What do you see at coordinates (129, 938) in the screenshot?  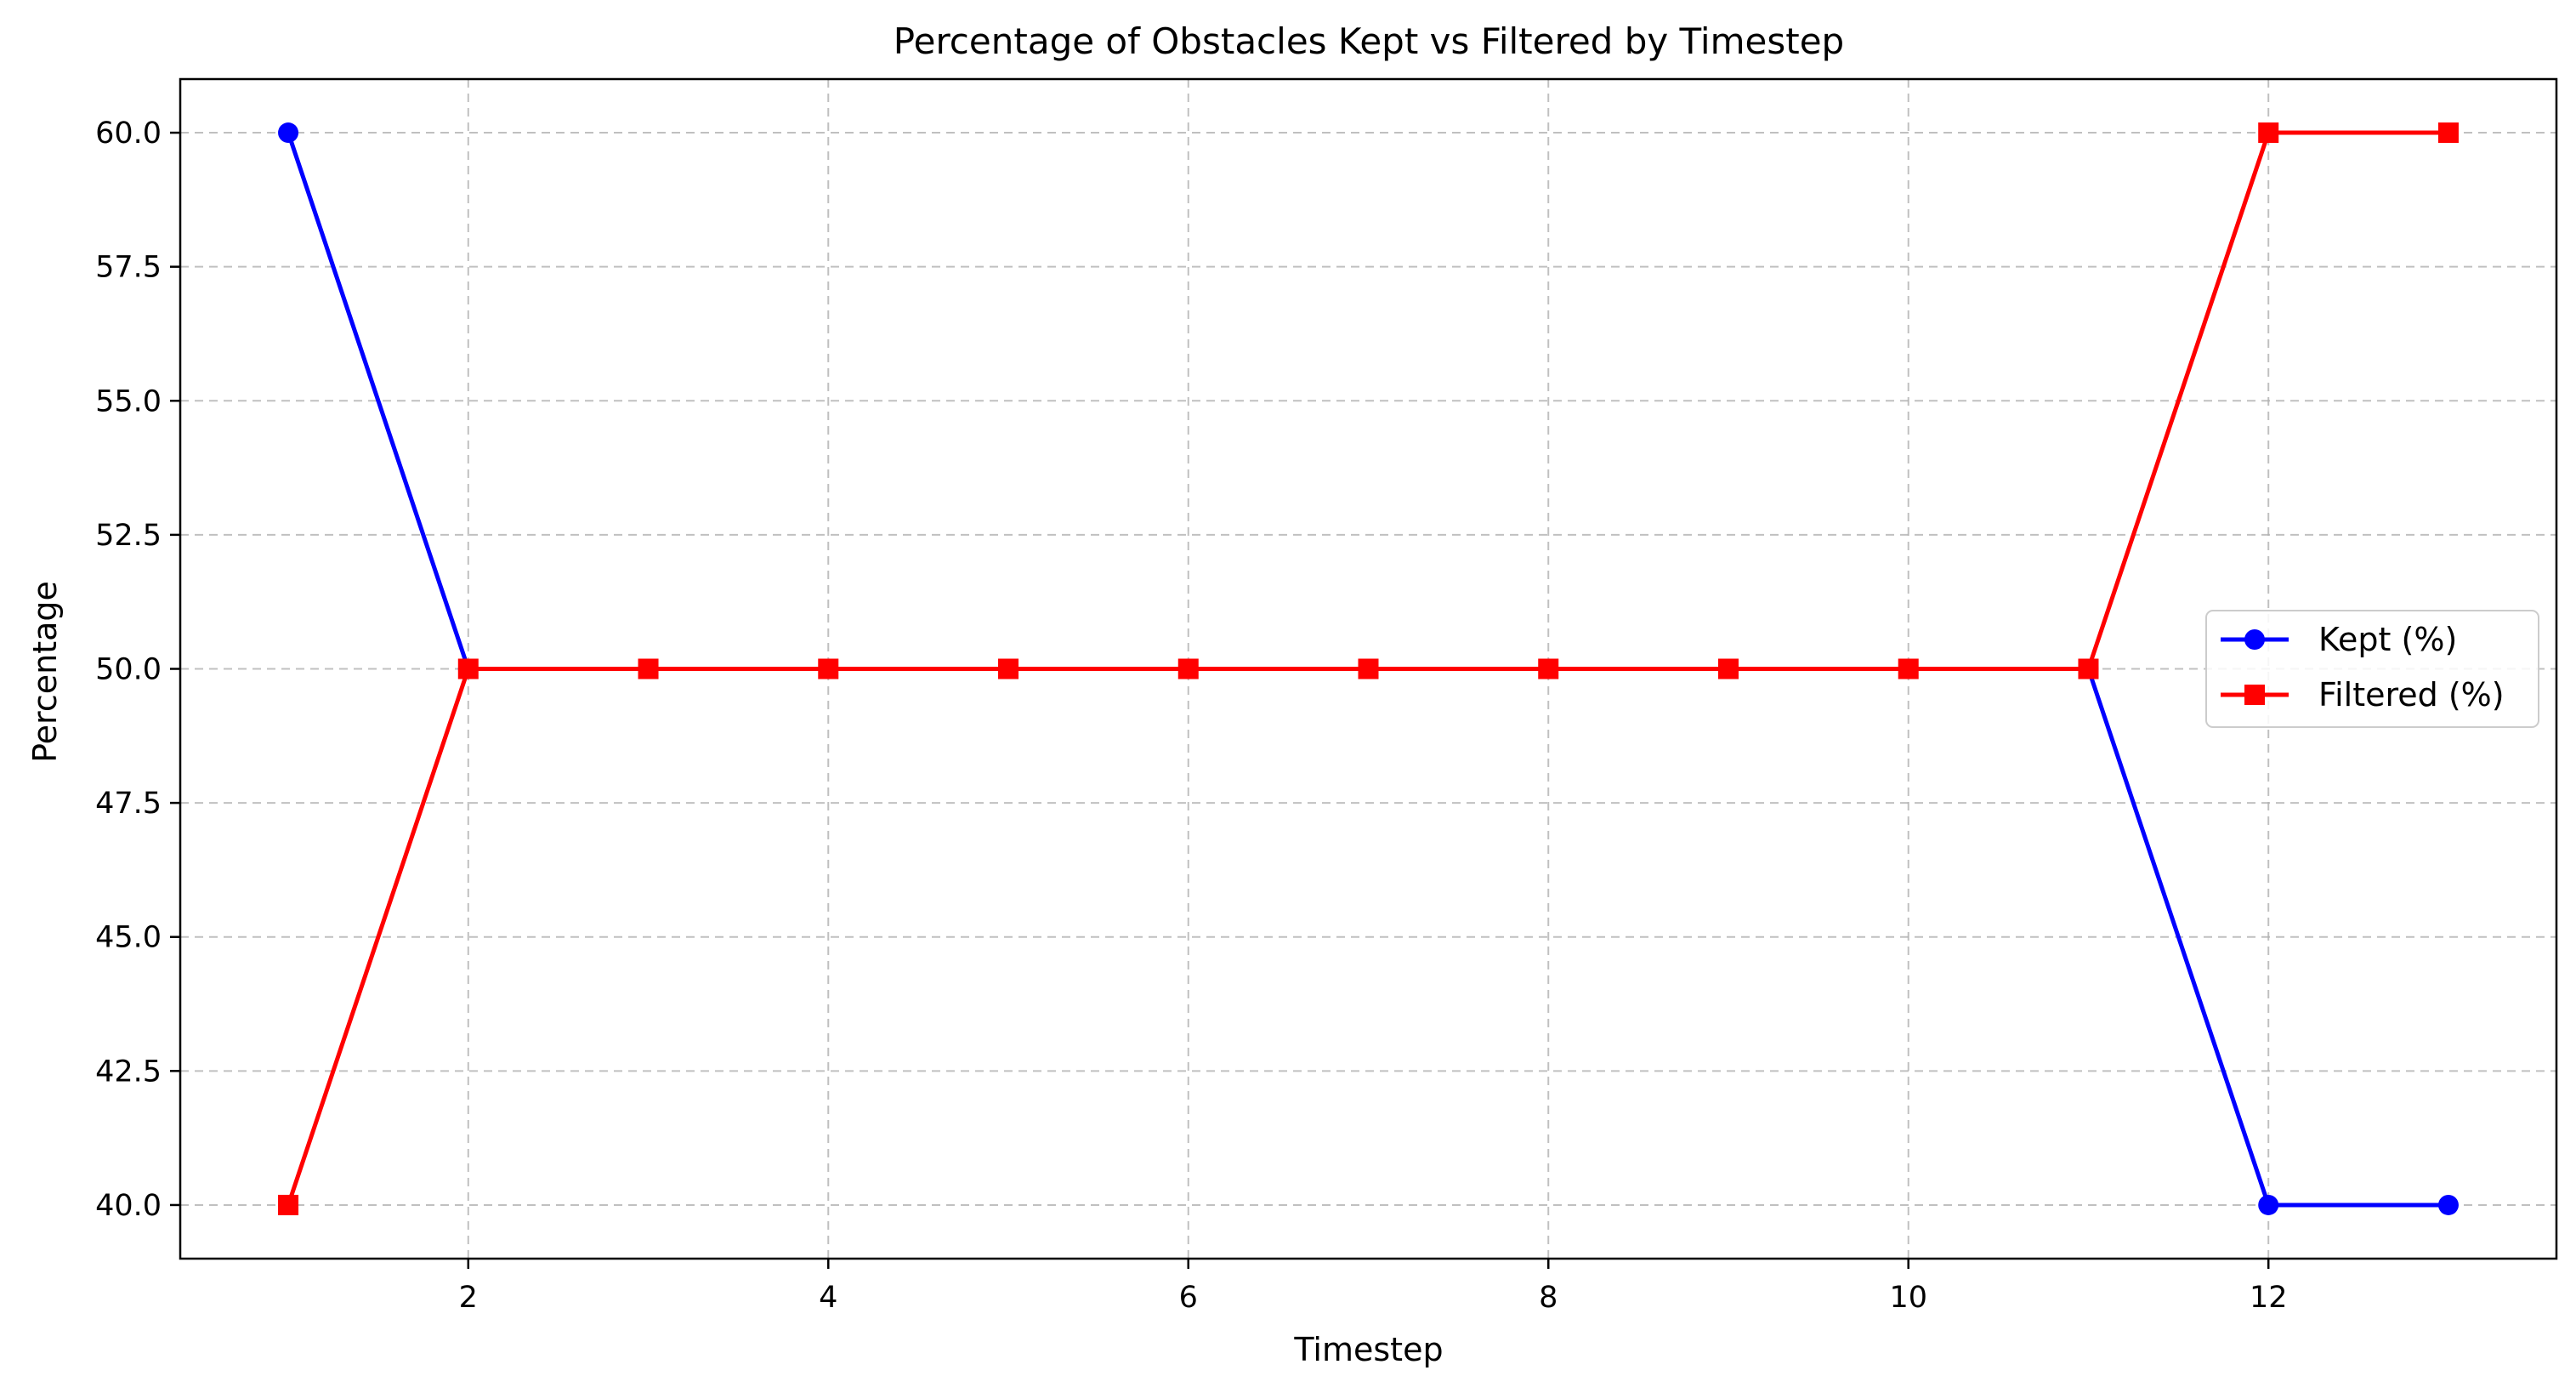 I see `y-tick-label: 45.0` at bounding box center [129, 938].